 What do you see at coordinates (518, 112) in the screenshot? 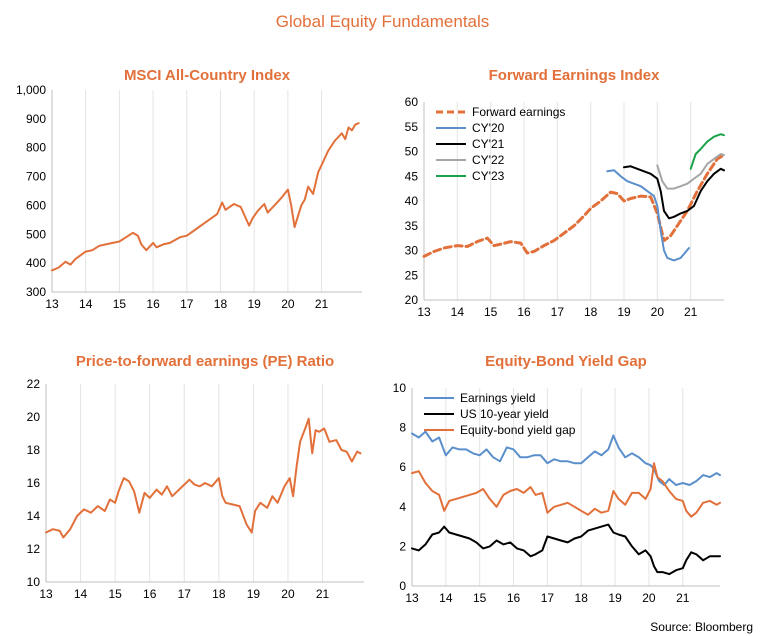
I see `legend-label: Forward earnings` at bounding box center [518, 112].